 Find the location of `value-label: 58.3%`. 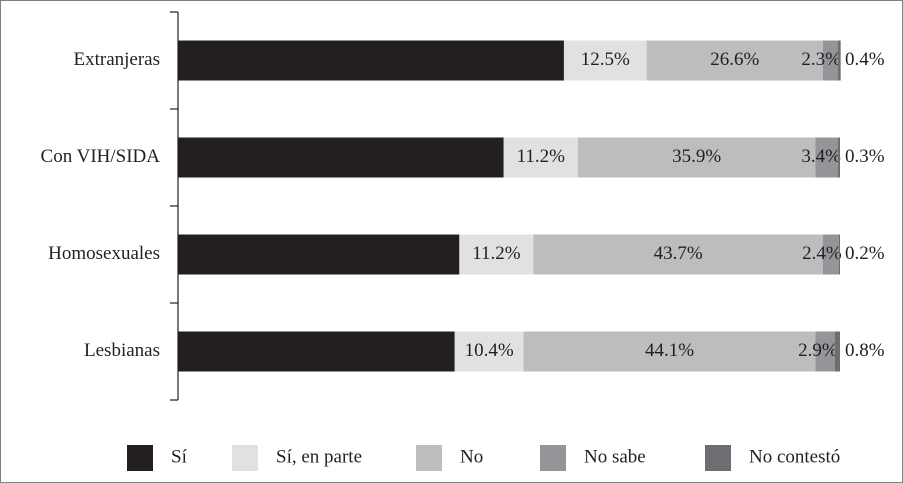

value-label: 58.3% is located at coordinates (371, 59).